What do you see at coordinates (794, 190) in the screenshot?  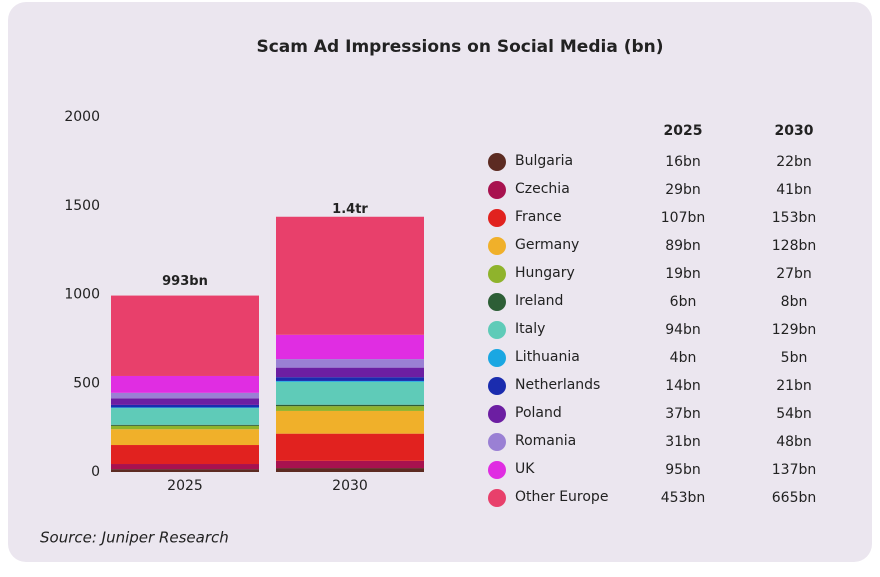 I see `table-value: 41bn` at bounding box center [794, 190].